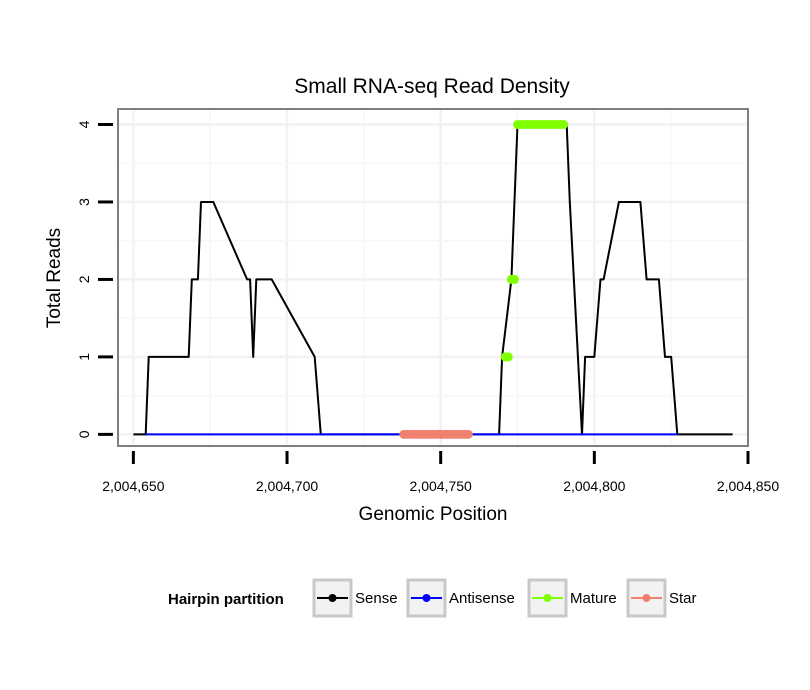 The image size is (810, 690). I want to click on y-tick-label-1: 1, so click(84, 357).